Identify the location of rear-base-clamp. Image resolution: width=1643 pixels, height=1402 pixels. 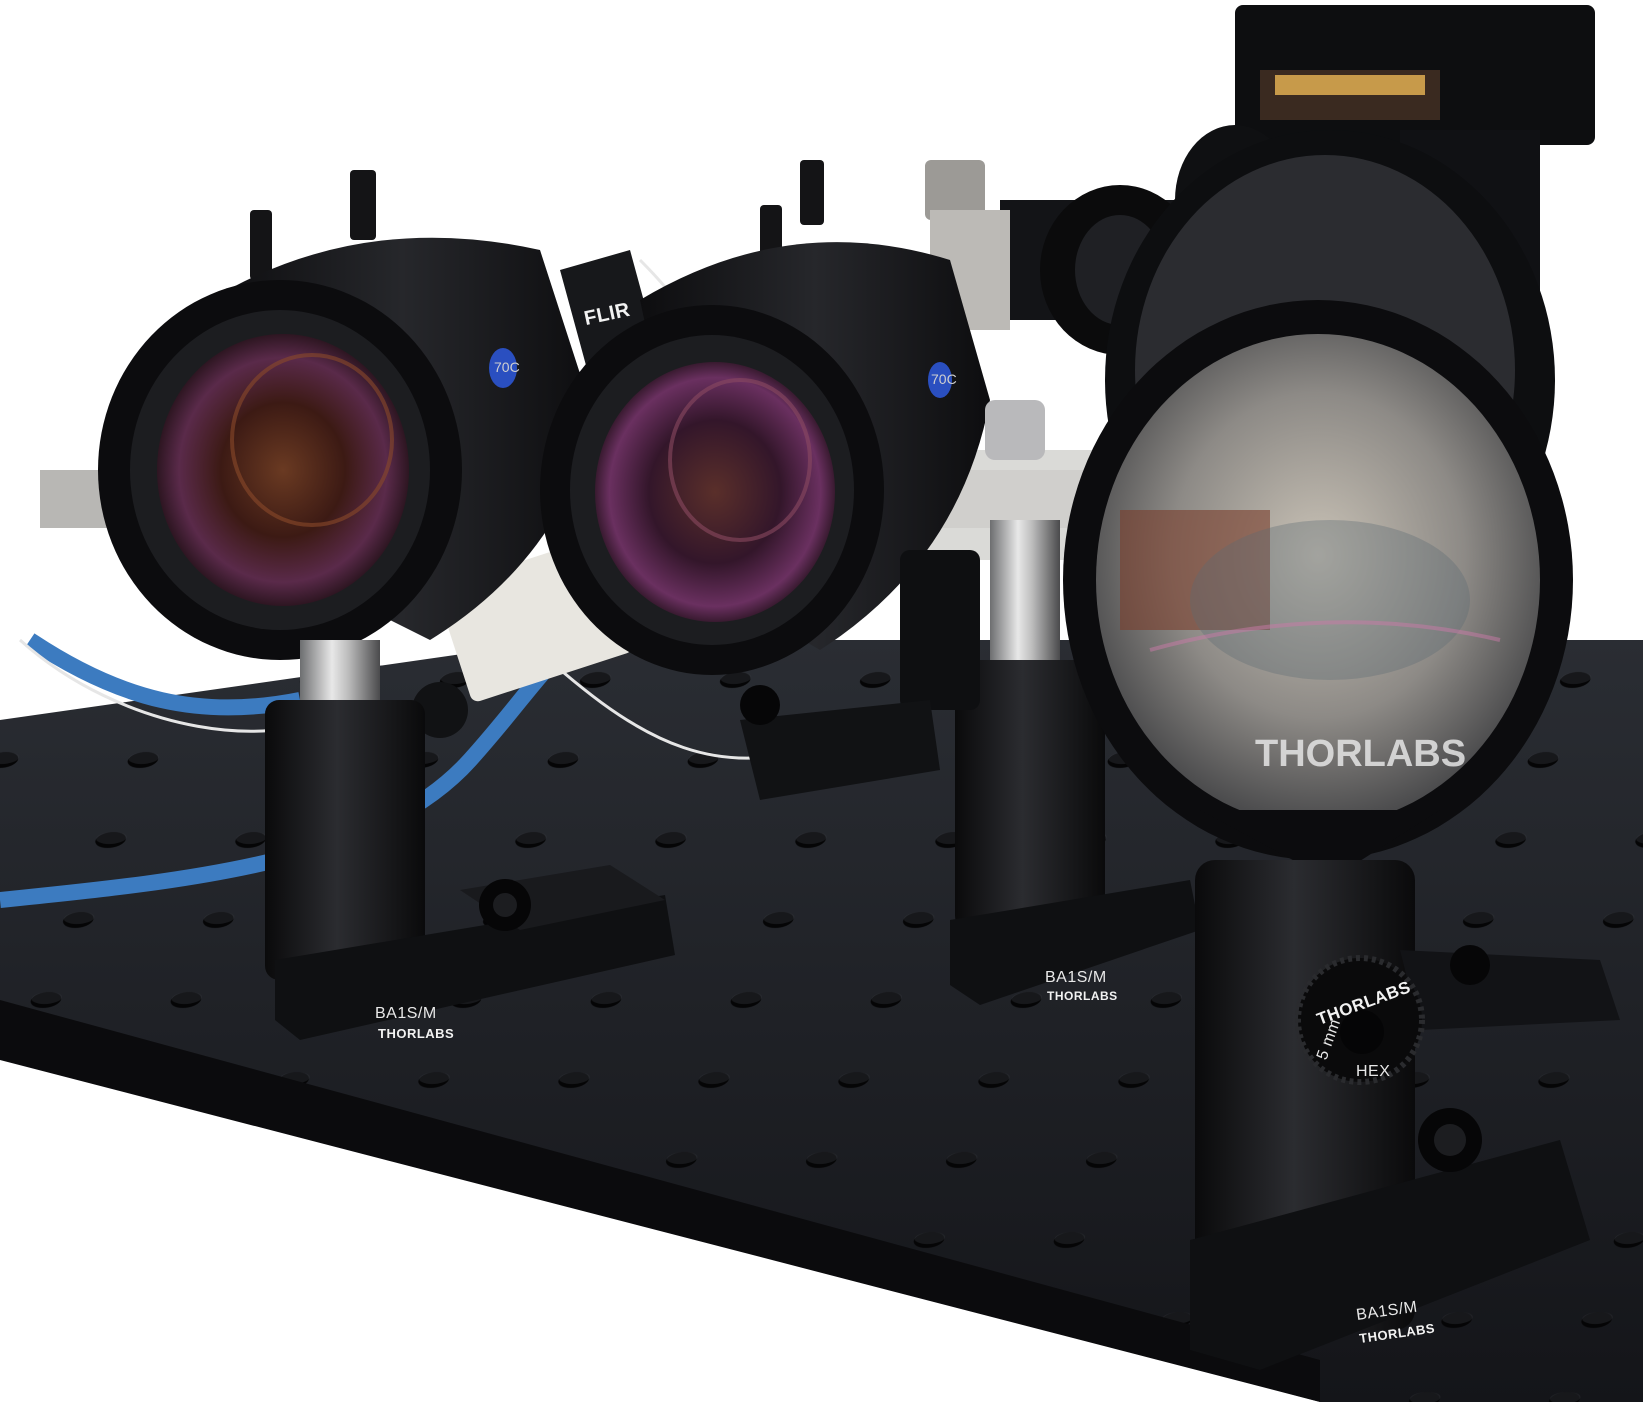
(840, 742).